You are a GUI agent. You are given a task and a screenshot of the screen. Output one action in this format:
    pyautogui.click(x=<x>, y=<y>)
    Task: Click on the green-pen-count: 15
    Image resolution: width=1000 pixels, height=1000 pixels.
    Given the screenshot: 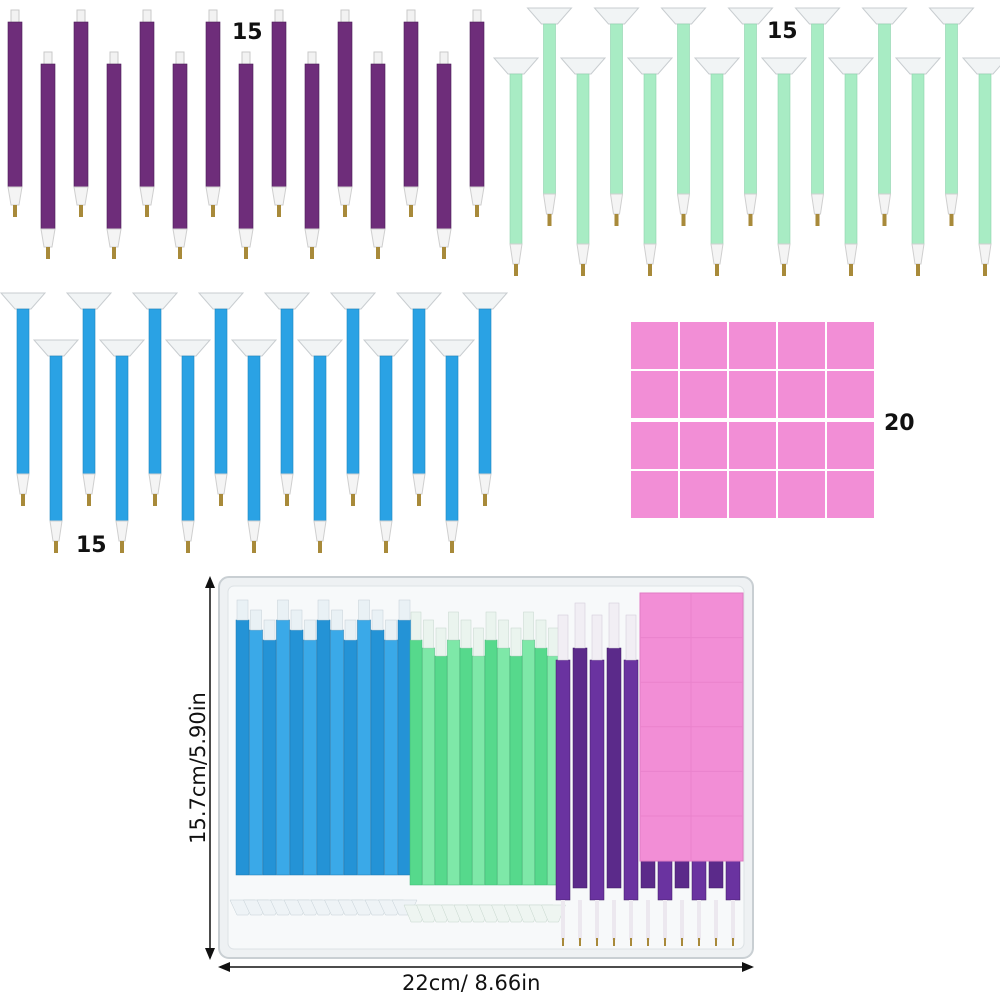 What is the action you would take?
    pyautogui.click(x=782, y=31)
    